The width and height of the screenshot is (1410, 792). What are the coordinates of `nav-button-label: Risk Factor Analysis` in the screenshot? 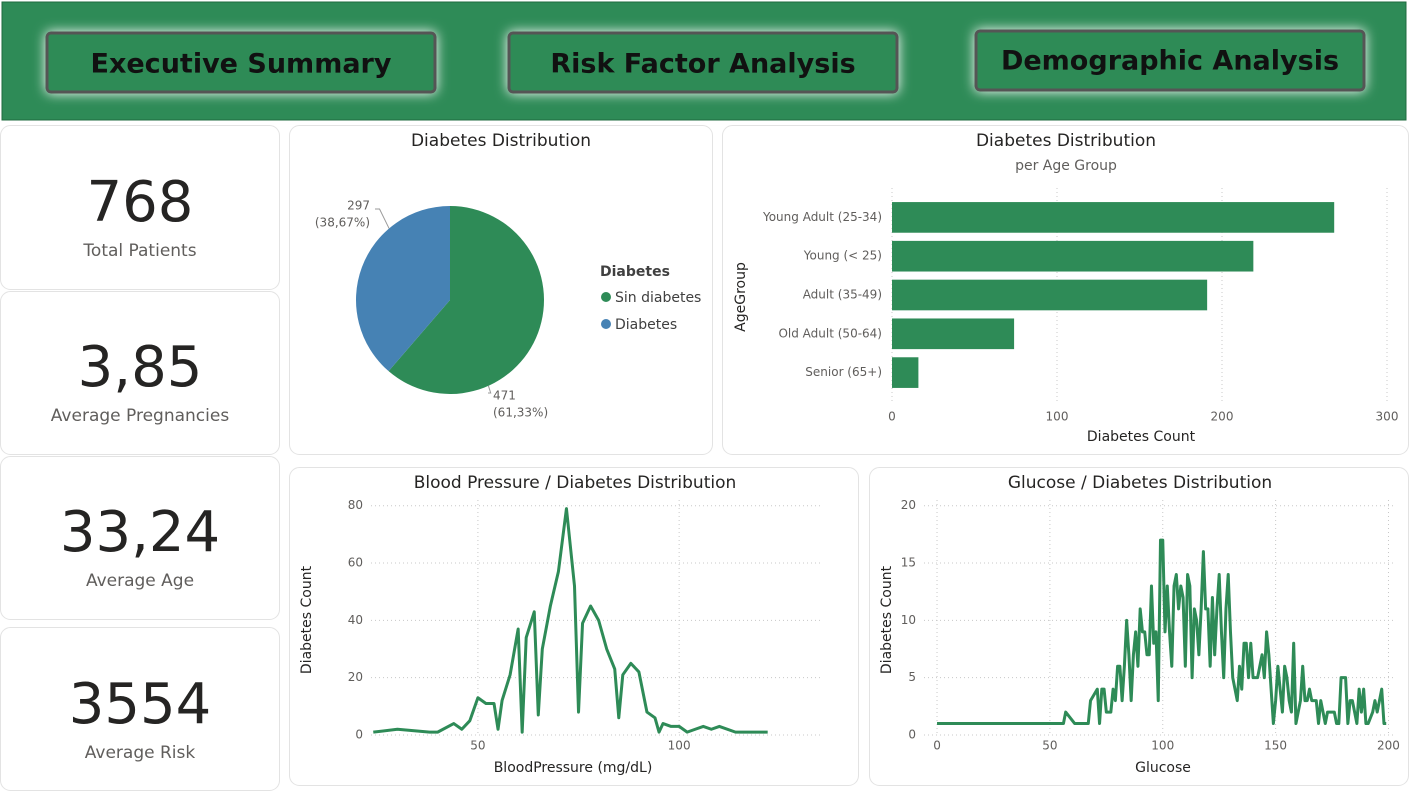 It's located at (702, 64).